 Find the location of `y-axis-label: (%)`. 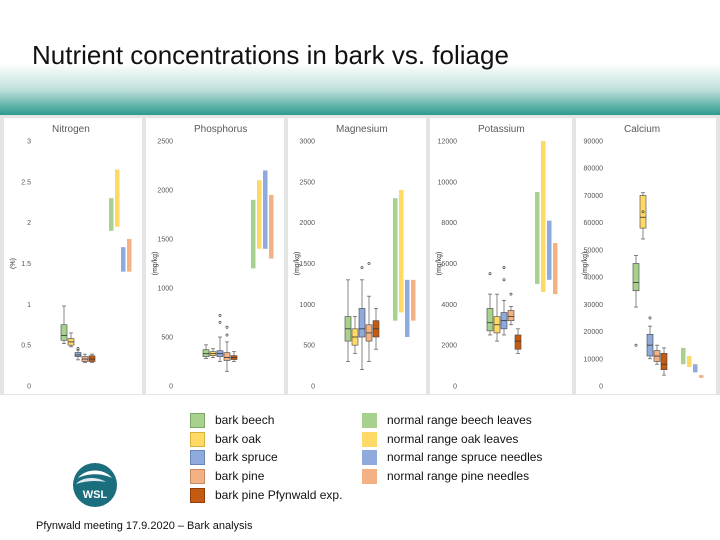

y-axis-label: (%) is located at coordinates (13, 263).